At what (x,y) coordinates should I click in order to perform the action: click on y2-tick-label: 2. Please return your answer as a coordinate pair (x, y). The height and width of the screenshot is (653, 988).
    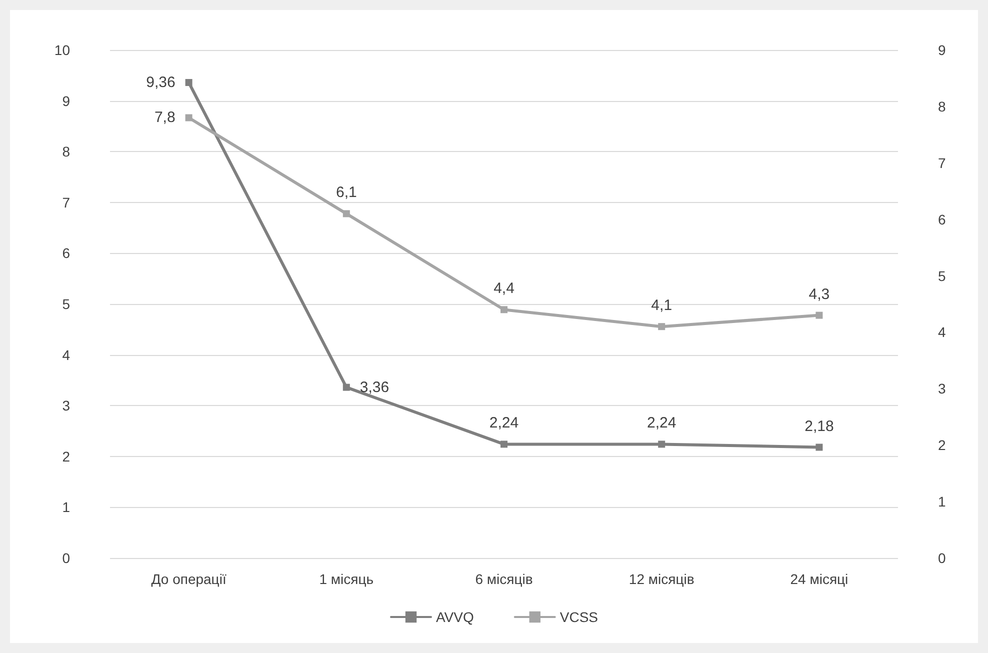
    Looking at the image, I should click on (942, 445).